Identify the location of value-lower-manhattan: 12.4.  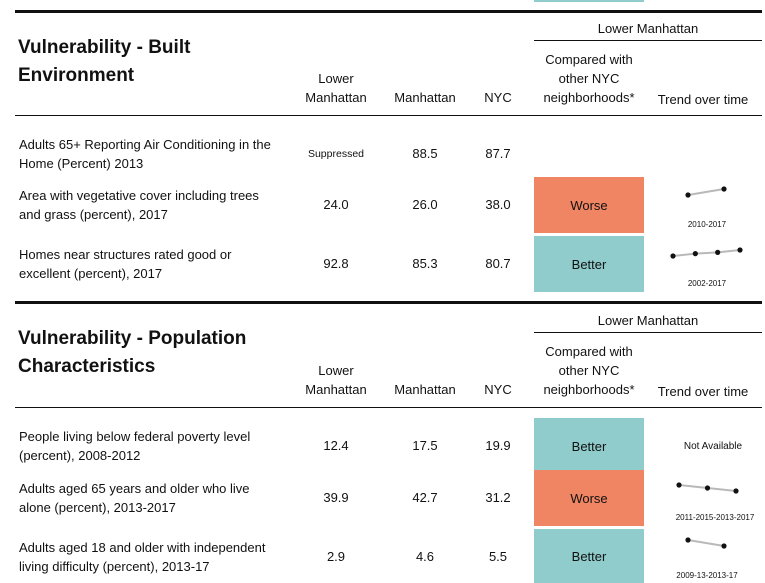
(336, 445).